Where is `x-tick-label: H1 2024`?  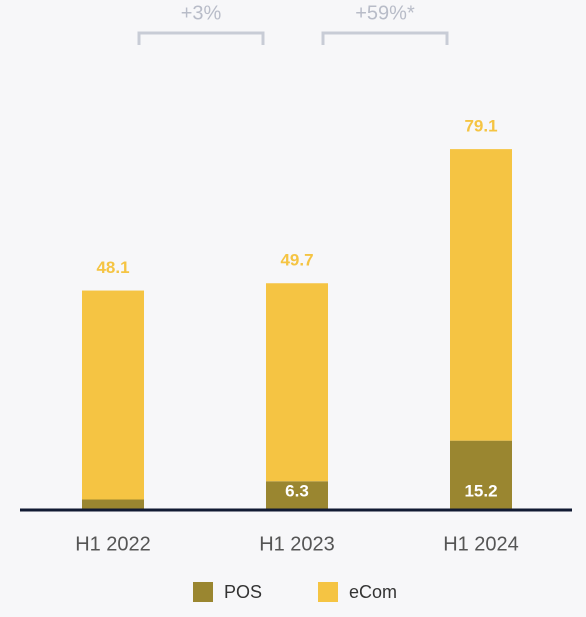 x-tick-label: H1 2024 is located at coordinates (481, 544).